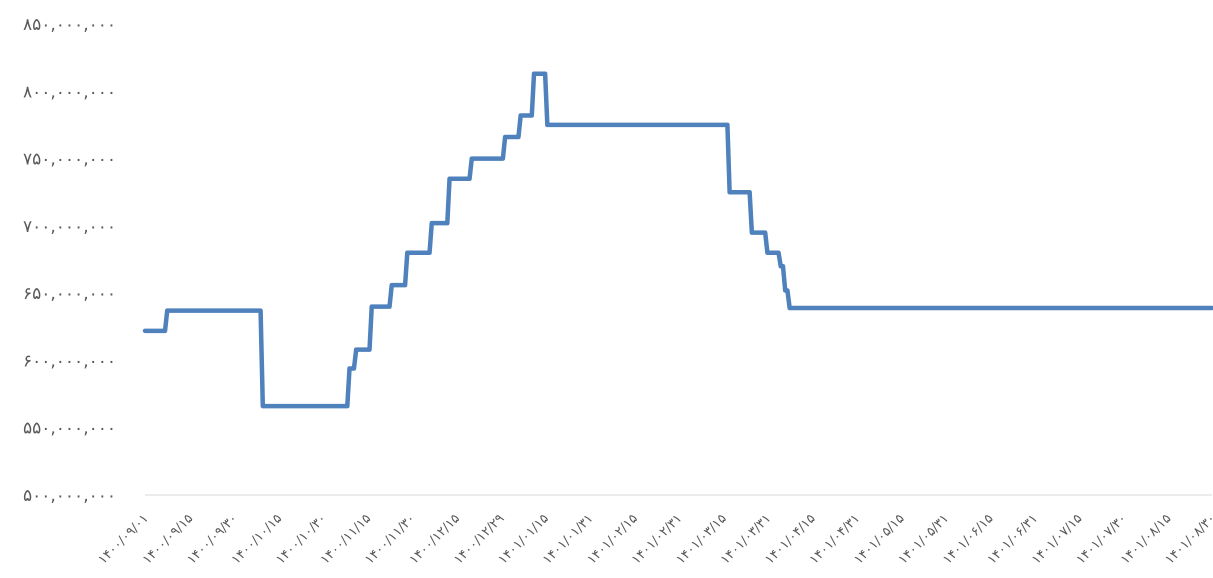 This screenshot has width=1213, height=578. Describe the element at coordinates (69, 227) in the screenshot. I see `y-tick-label: ۷۰۰,۰۰۰,۰۰۰` at that location.